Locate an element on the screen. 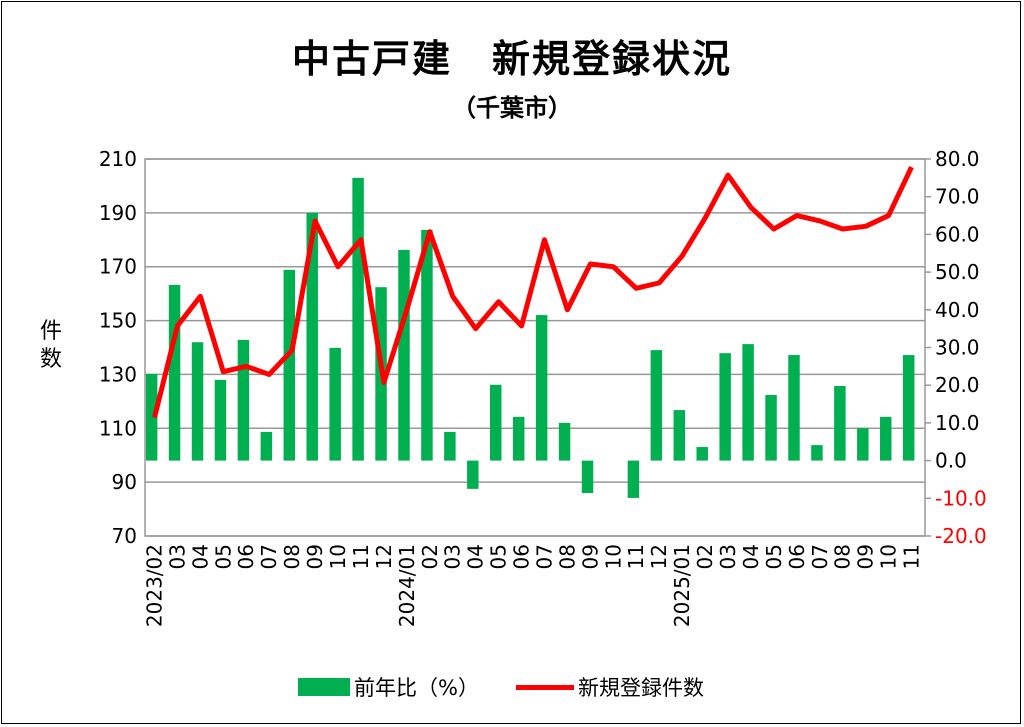 Image resolution: width=1024 pixels, height=727 pixels. right-tick-label: 80.0 is located at coordinates (957, 159).